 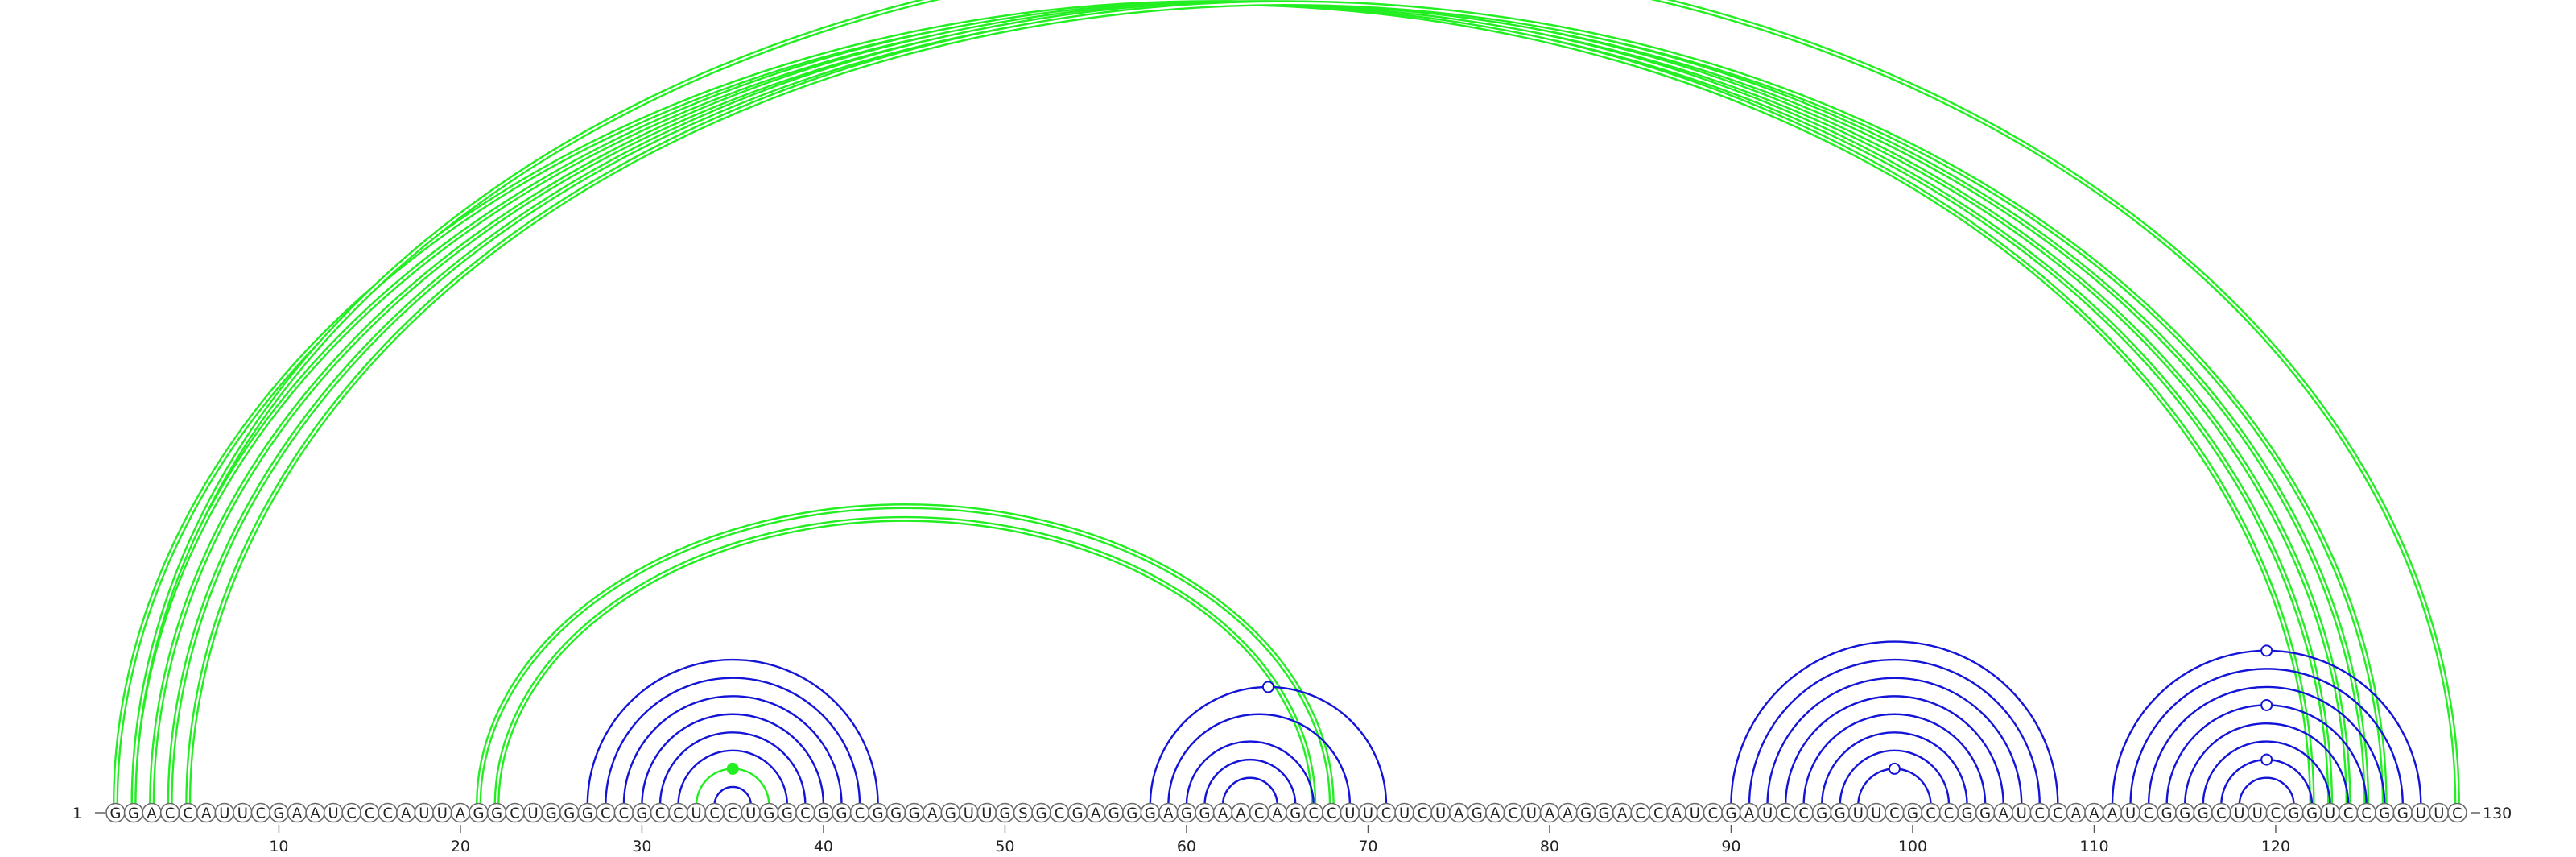 What do you see at coordinates (1912, 846) in the screenshot?
I see `tick-label: 100` at bounding box center [1912, 846].